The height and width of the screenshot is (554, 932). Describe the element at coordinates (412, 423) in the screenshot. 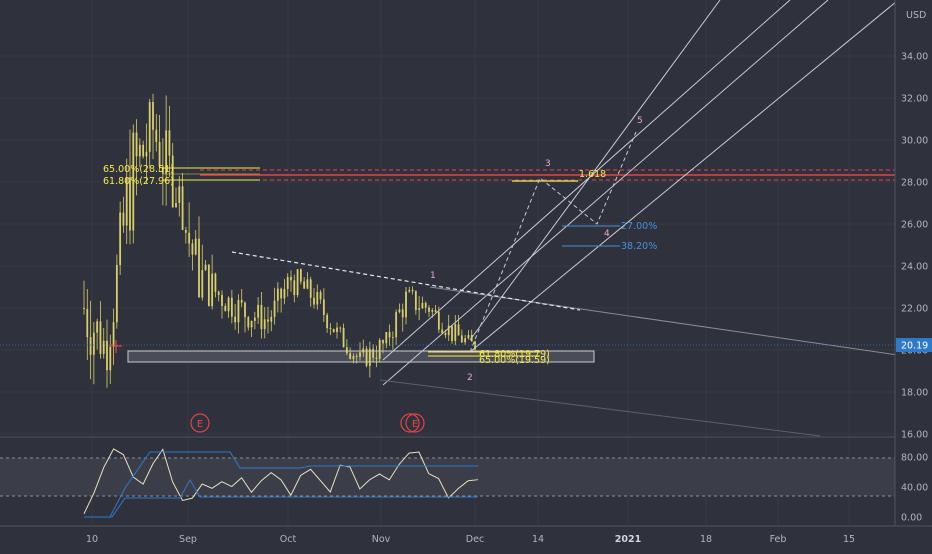

I see `earnings-marker-2: E` at that location.